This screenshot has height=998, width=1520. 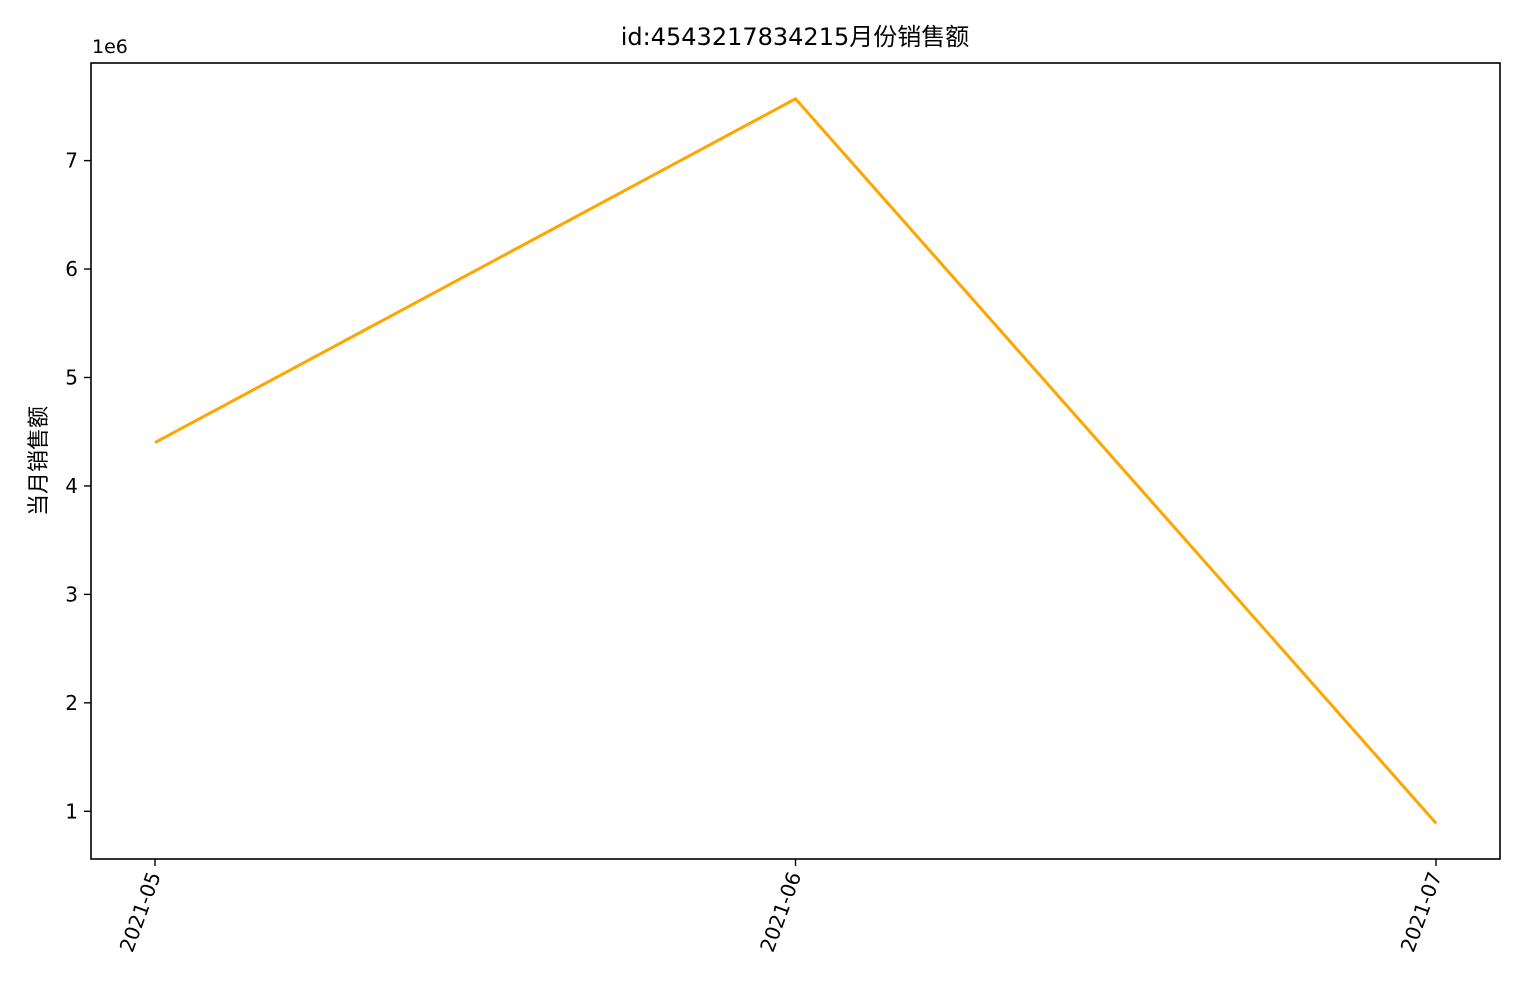 I want to click on y-tick-label: 5, so click(x=71, y=377).